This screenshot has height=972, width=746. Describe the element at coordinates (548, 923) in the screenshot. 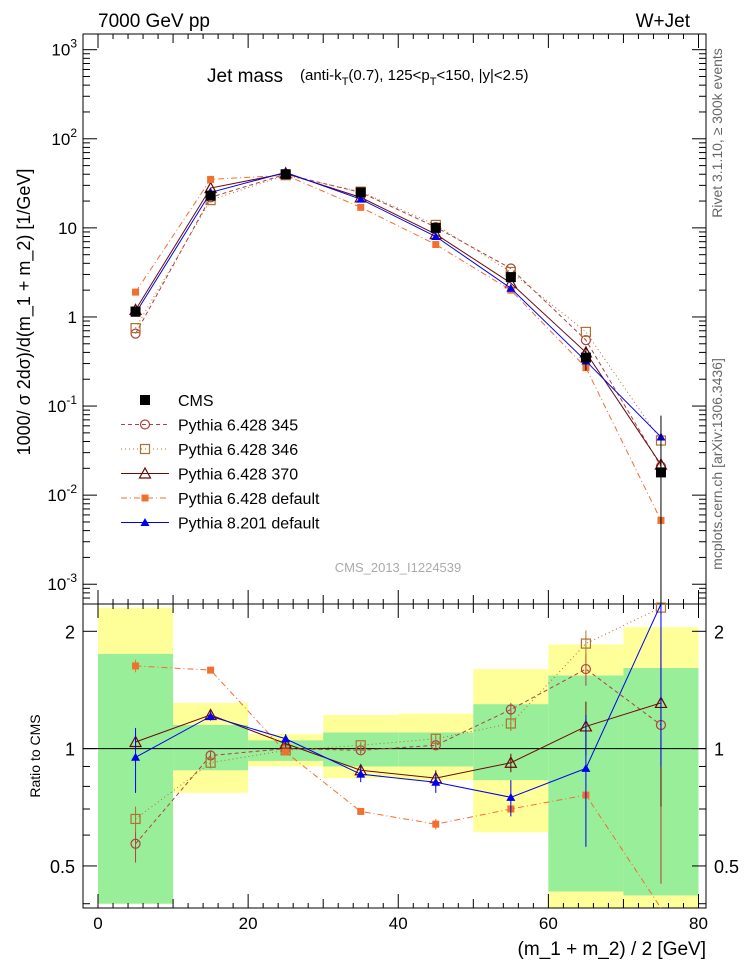

I see `x-tick-label: 60` at that location.